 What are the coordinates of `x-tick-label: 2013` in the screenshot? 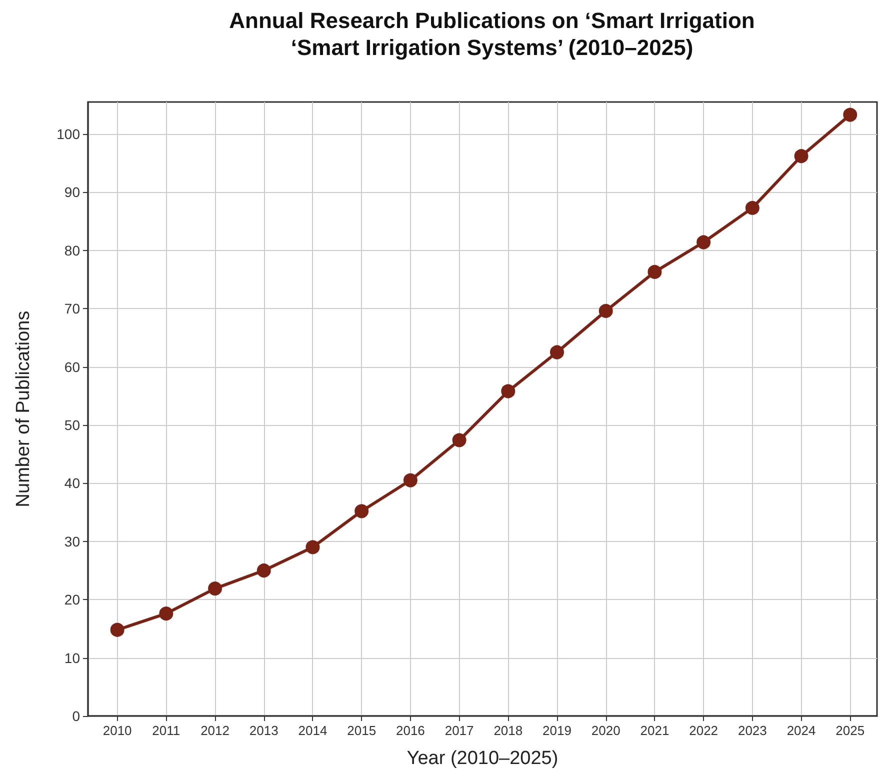 It's located at (263, 730).